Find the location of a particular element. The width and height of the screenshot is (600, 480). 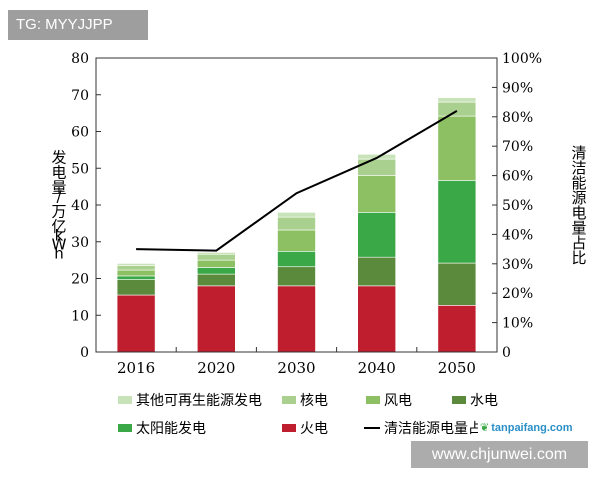

bar-nuclear-2030 is located at coordinates (296, 223).